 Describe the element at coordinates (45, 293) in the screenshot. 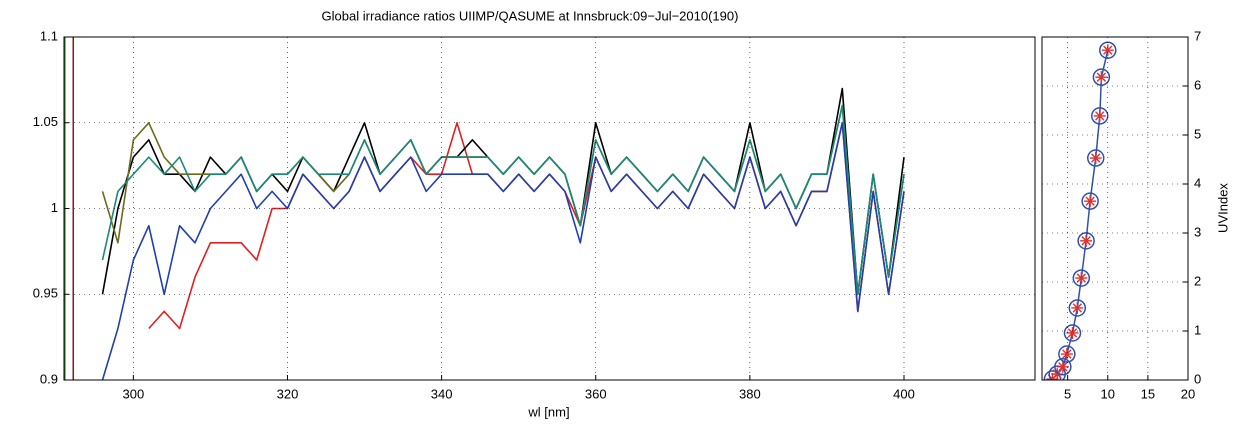

I see `y-tick-label: 0.95` at that location.